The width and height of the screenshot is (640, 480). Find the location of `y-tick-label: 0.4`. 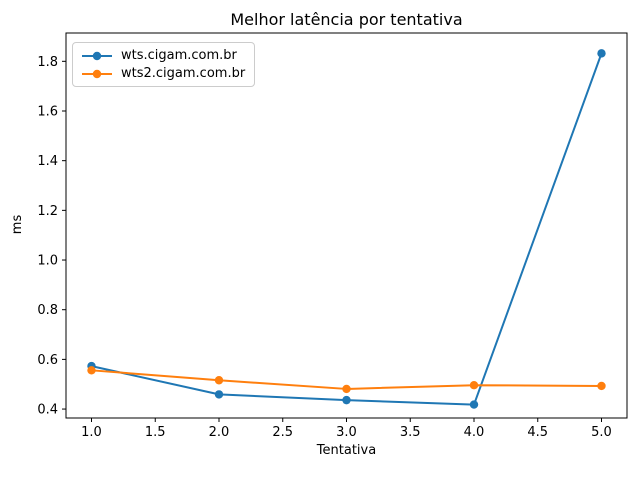

y-tick-label: 0.4 is located at coordinates (47, 410).